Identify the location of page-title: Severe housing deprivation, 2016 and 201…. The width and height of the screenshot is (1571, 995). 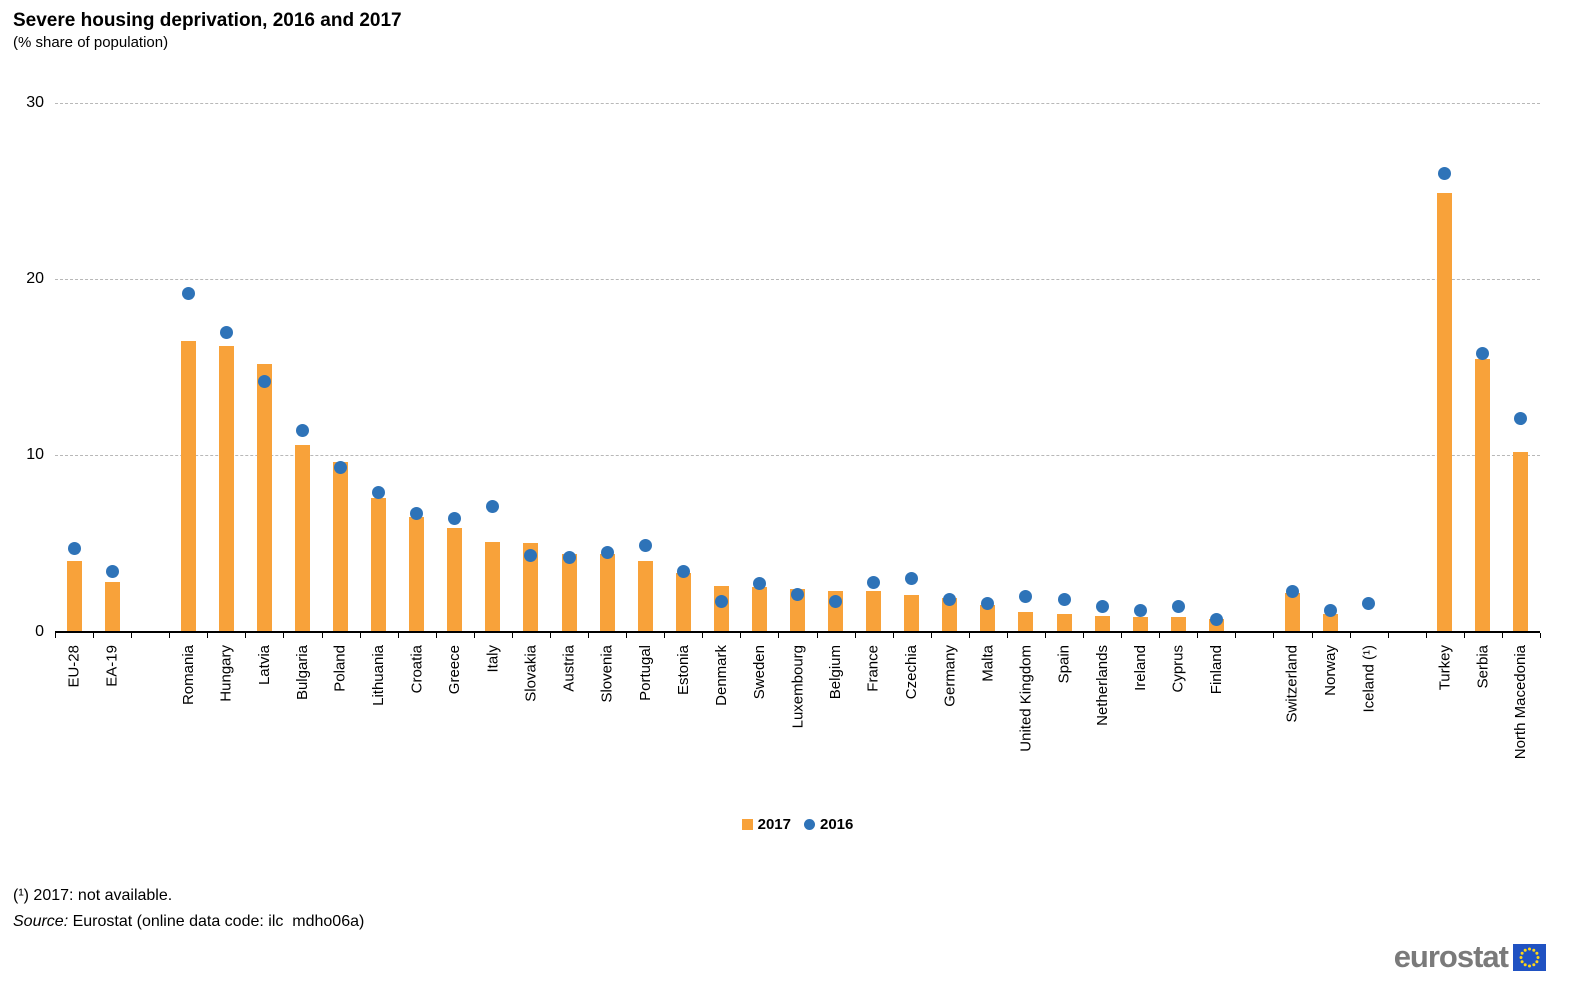
(207, 20).